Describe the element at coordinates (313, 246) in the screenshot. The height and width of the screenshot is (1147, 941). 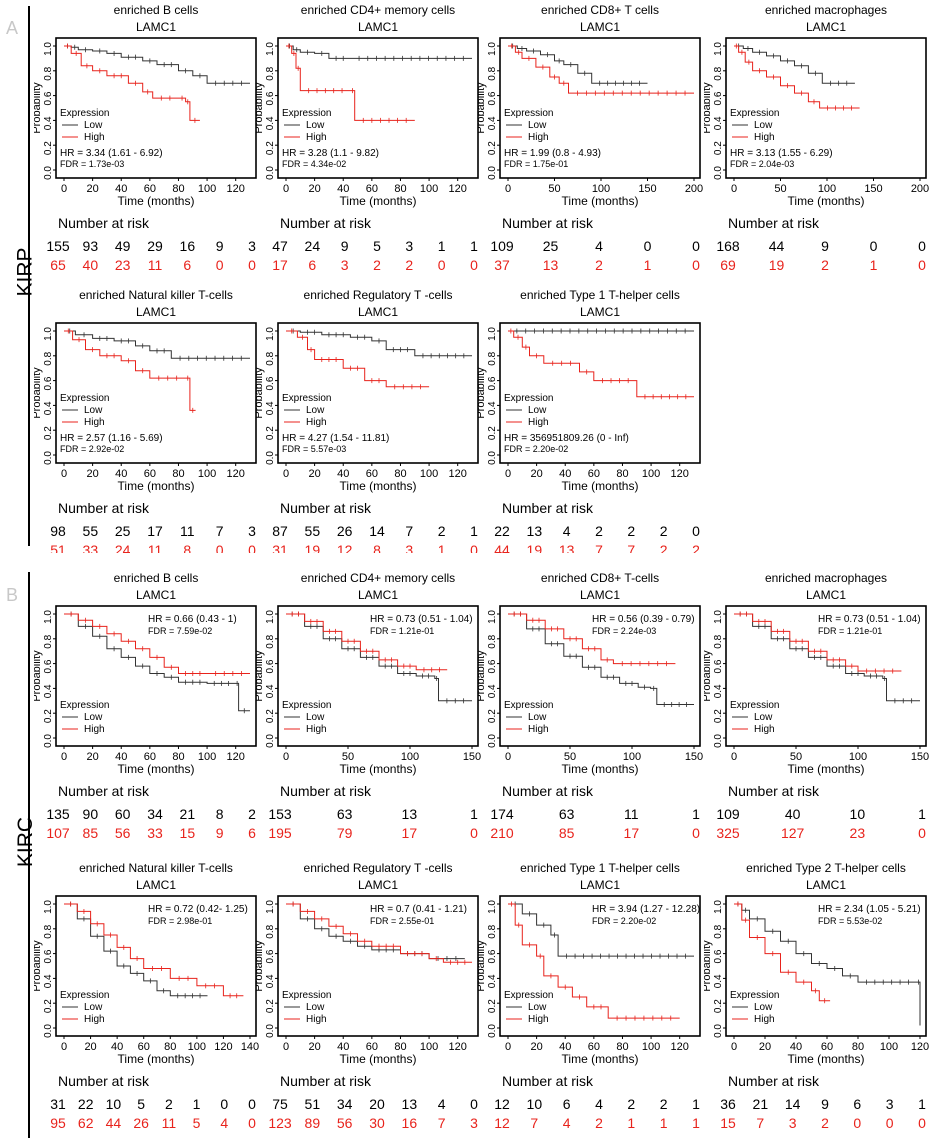
I see `risk-low-value: 24` at that location.